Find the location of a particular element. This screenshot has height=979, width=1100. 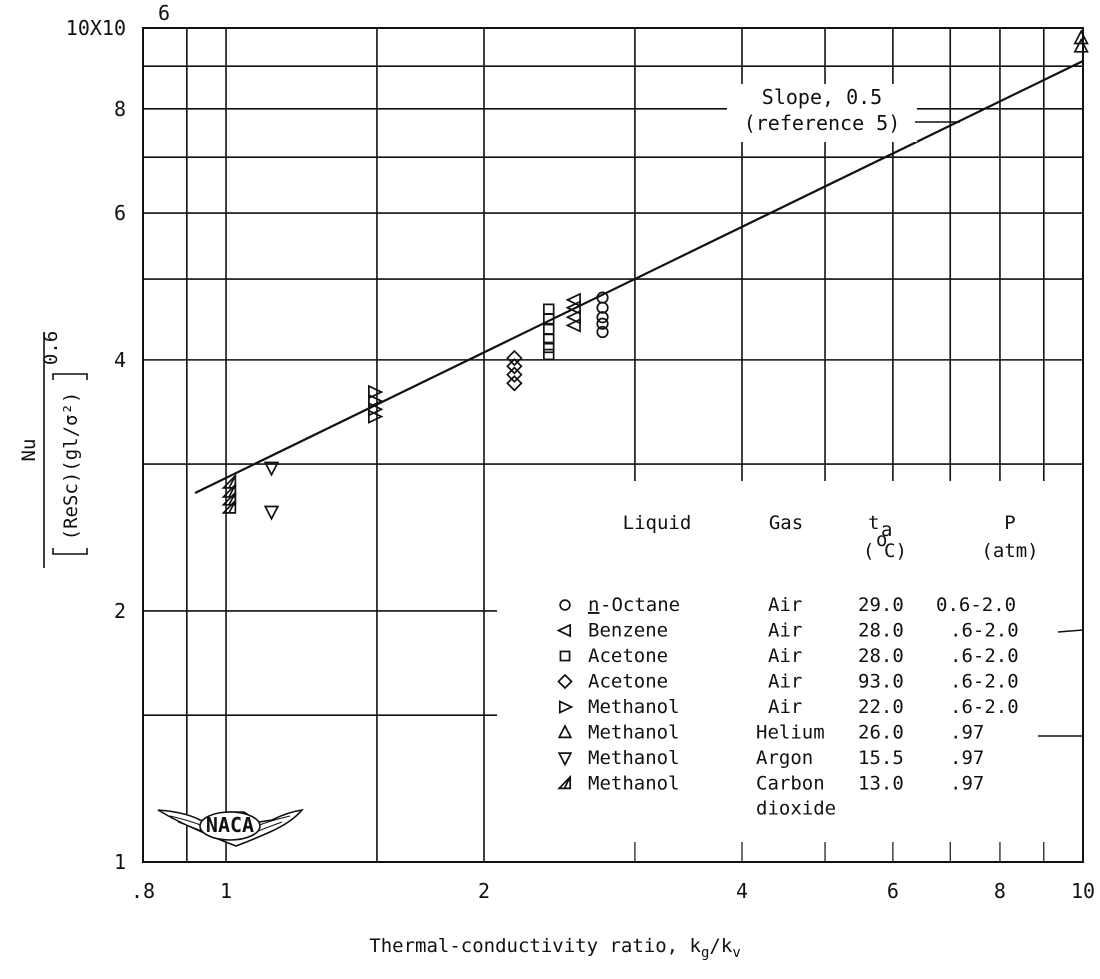

data-point-s1-p1 is located at coordinates (573, 307).